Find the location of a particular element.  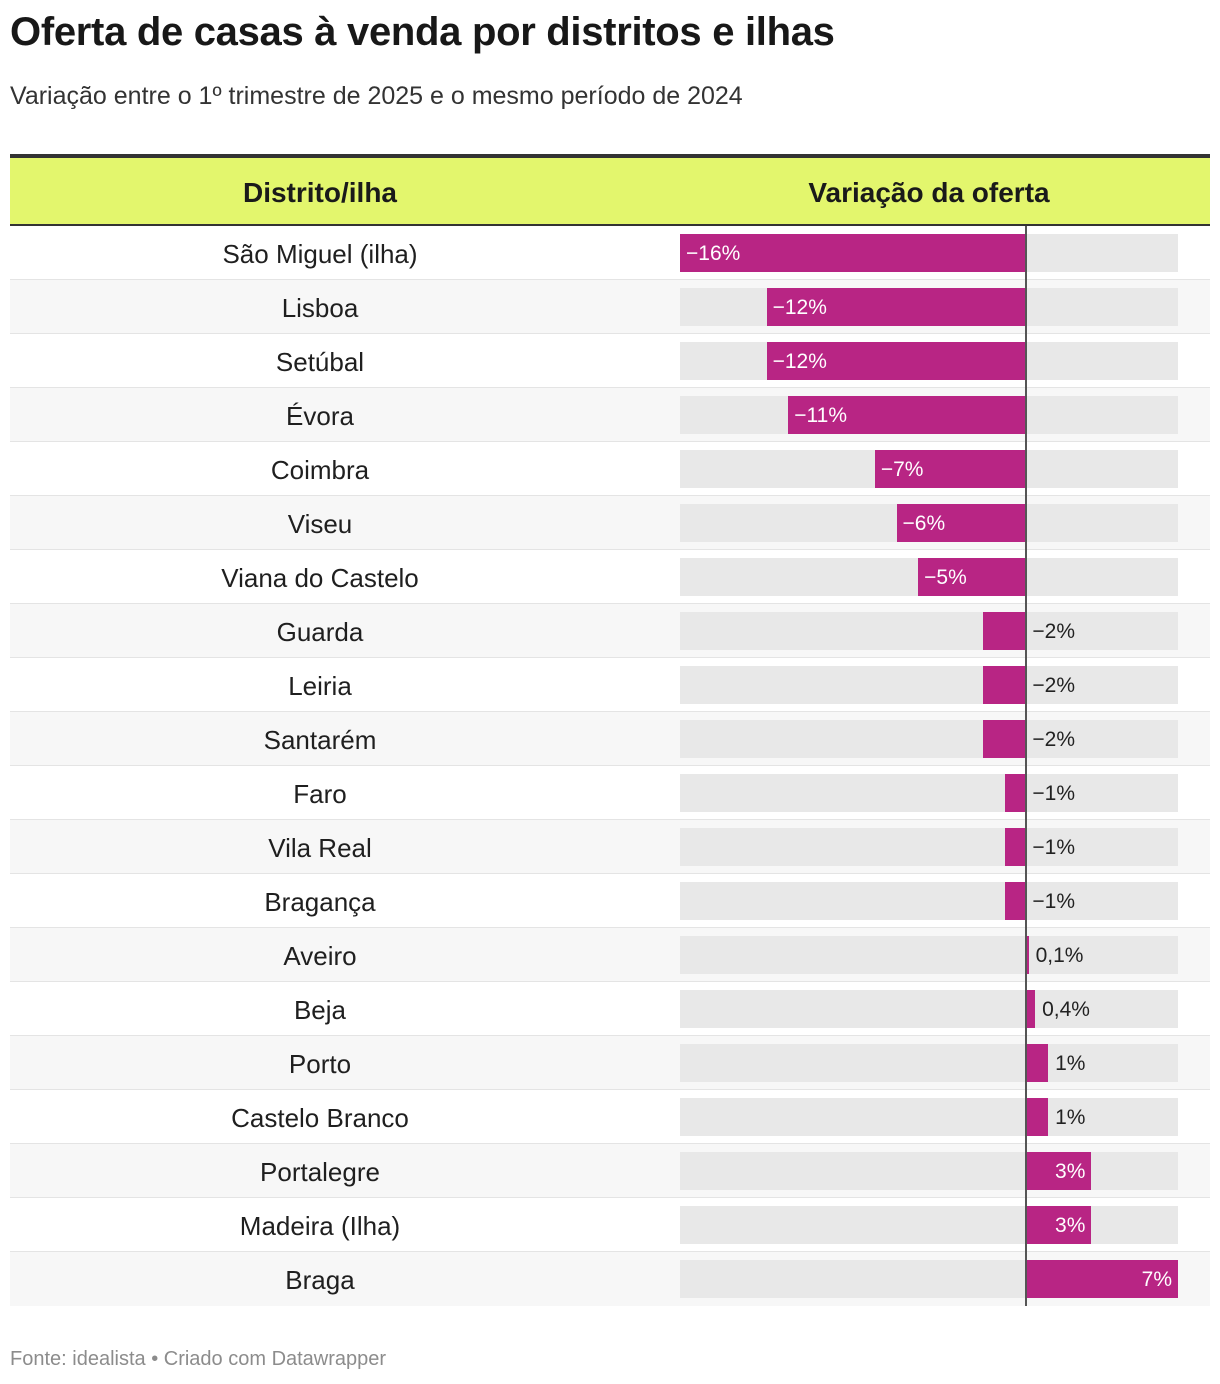

table-row: Lisboa −12% is located at coordinates (610, 307).